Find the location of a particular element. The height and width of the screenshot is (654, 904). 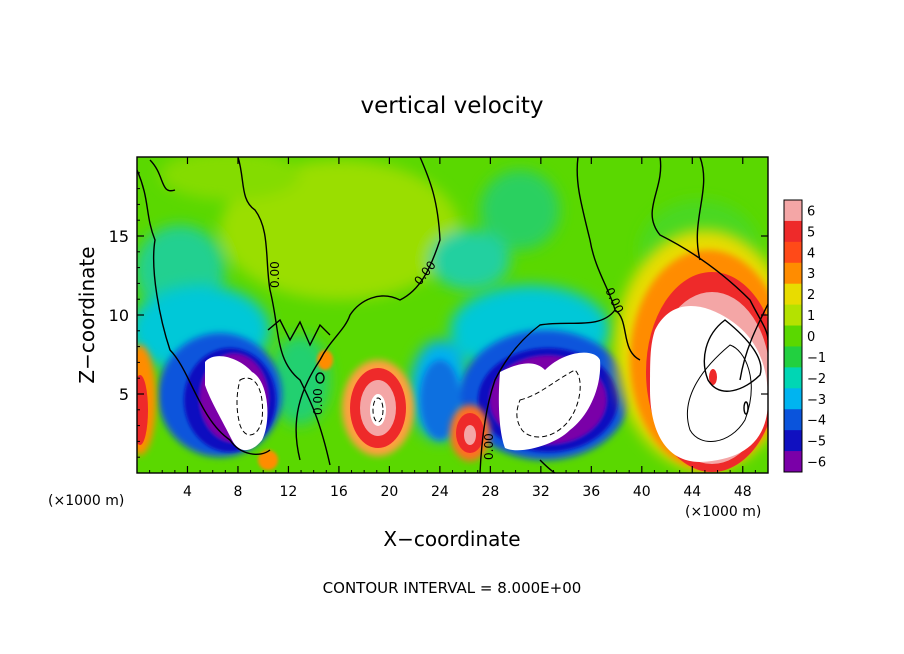

x-unit-left: (×1000 m) is located at coordinates (86, 501).